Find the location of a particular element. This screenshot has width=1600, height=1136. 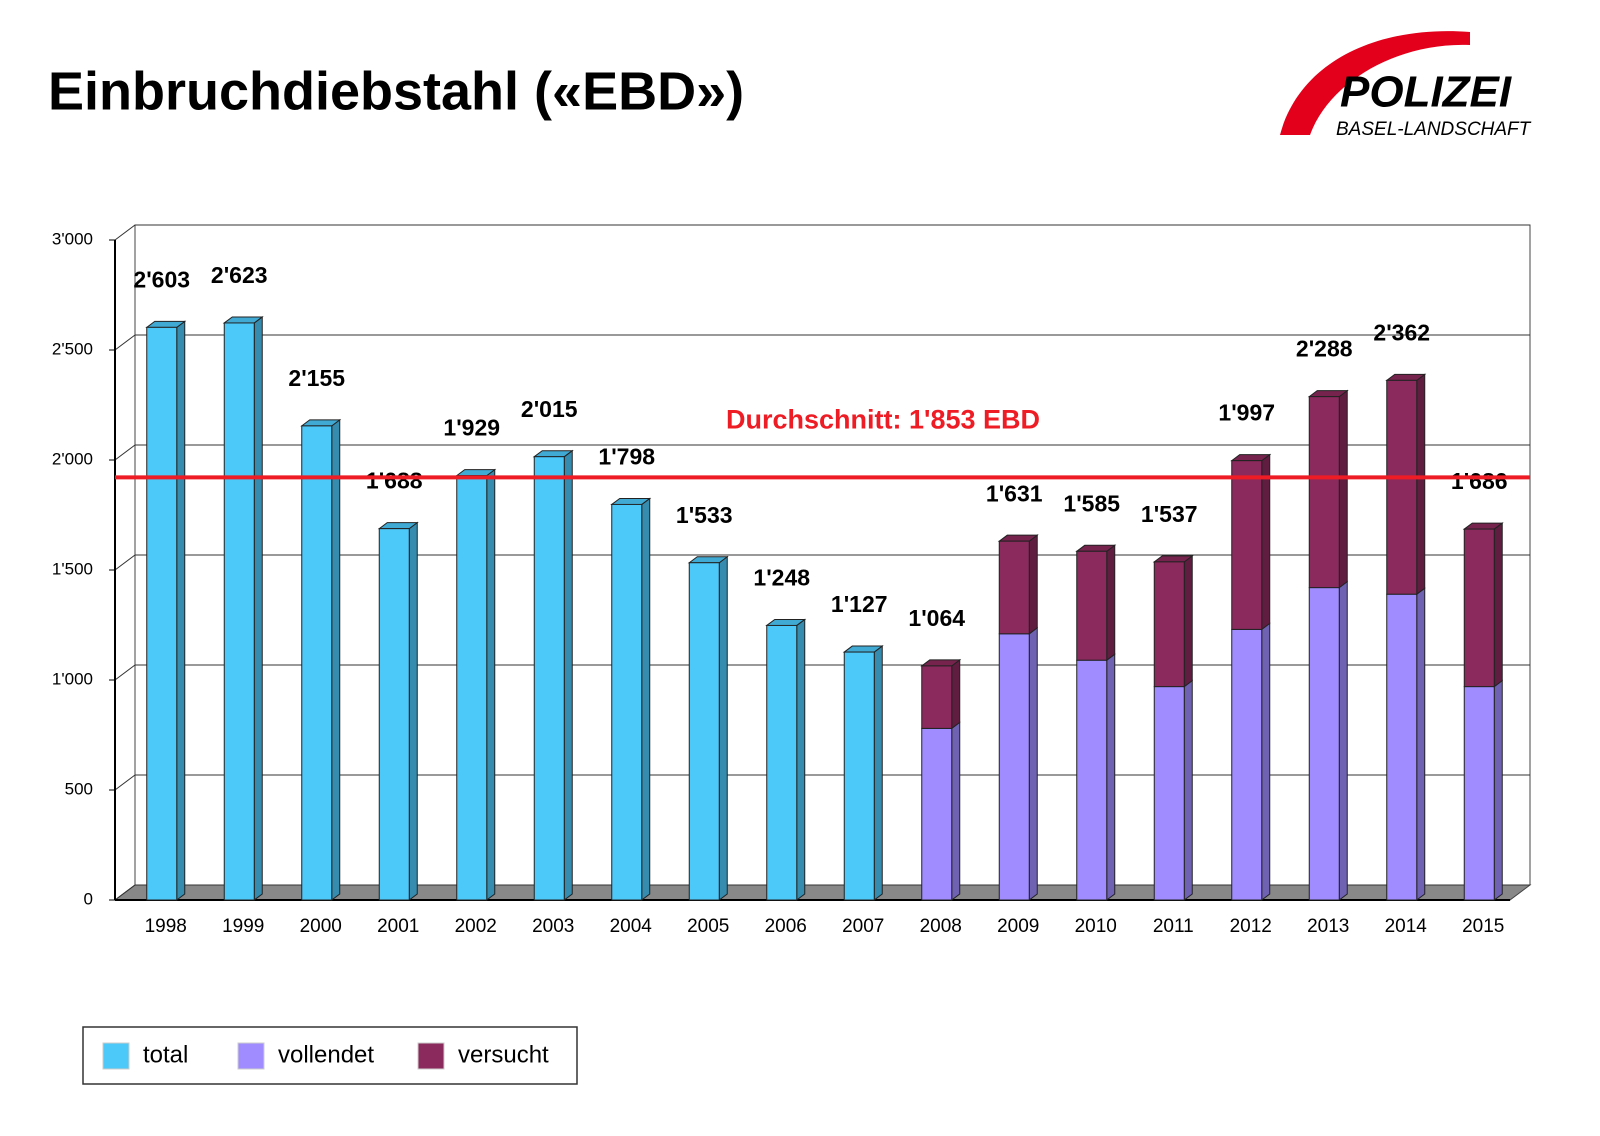

x-tick-label: 2001 is located at coordinates (398, 926).